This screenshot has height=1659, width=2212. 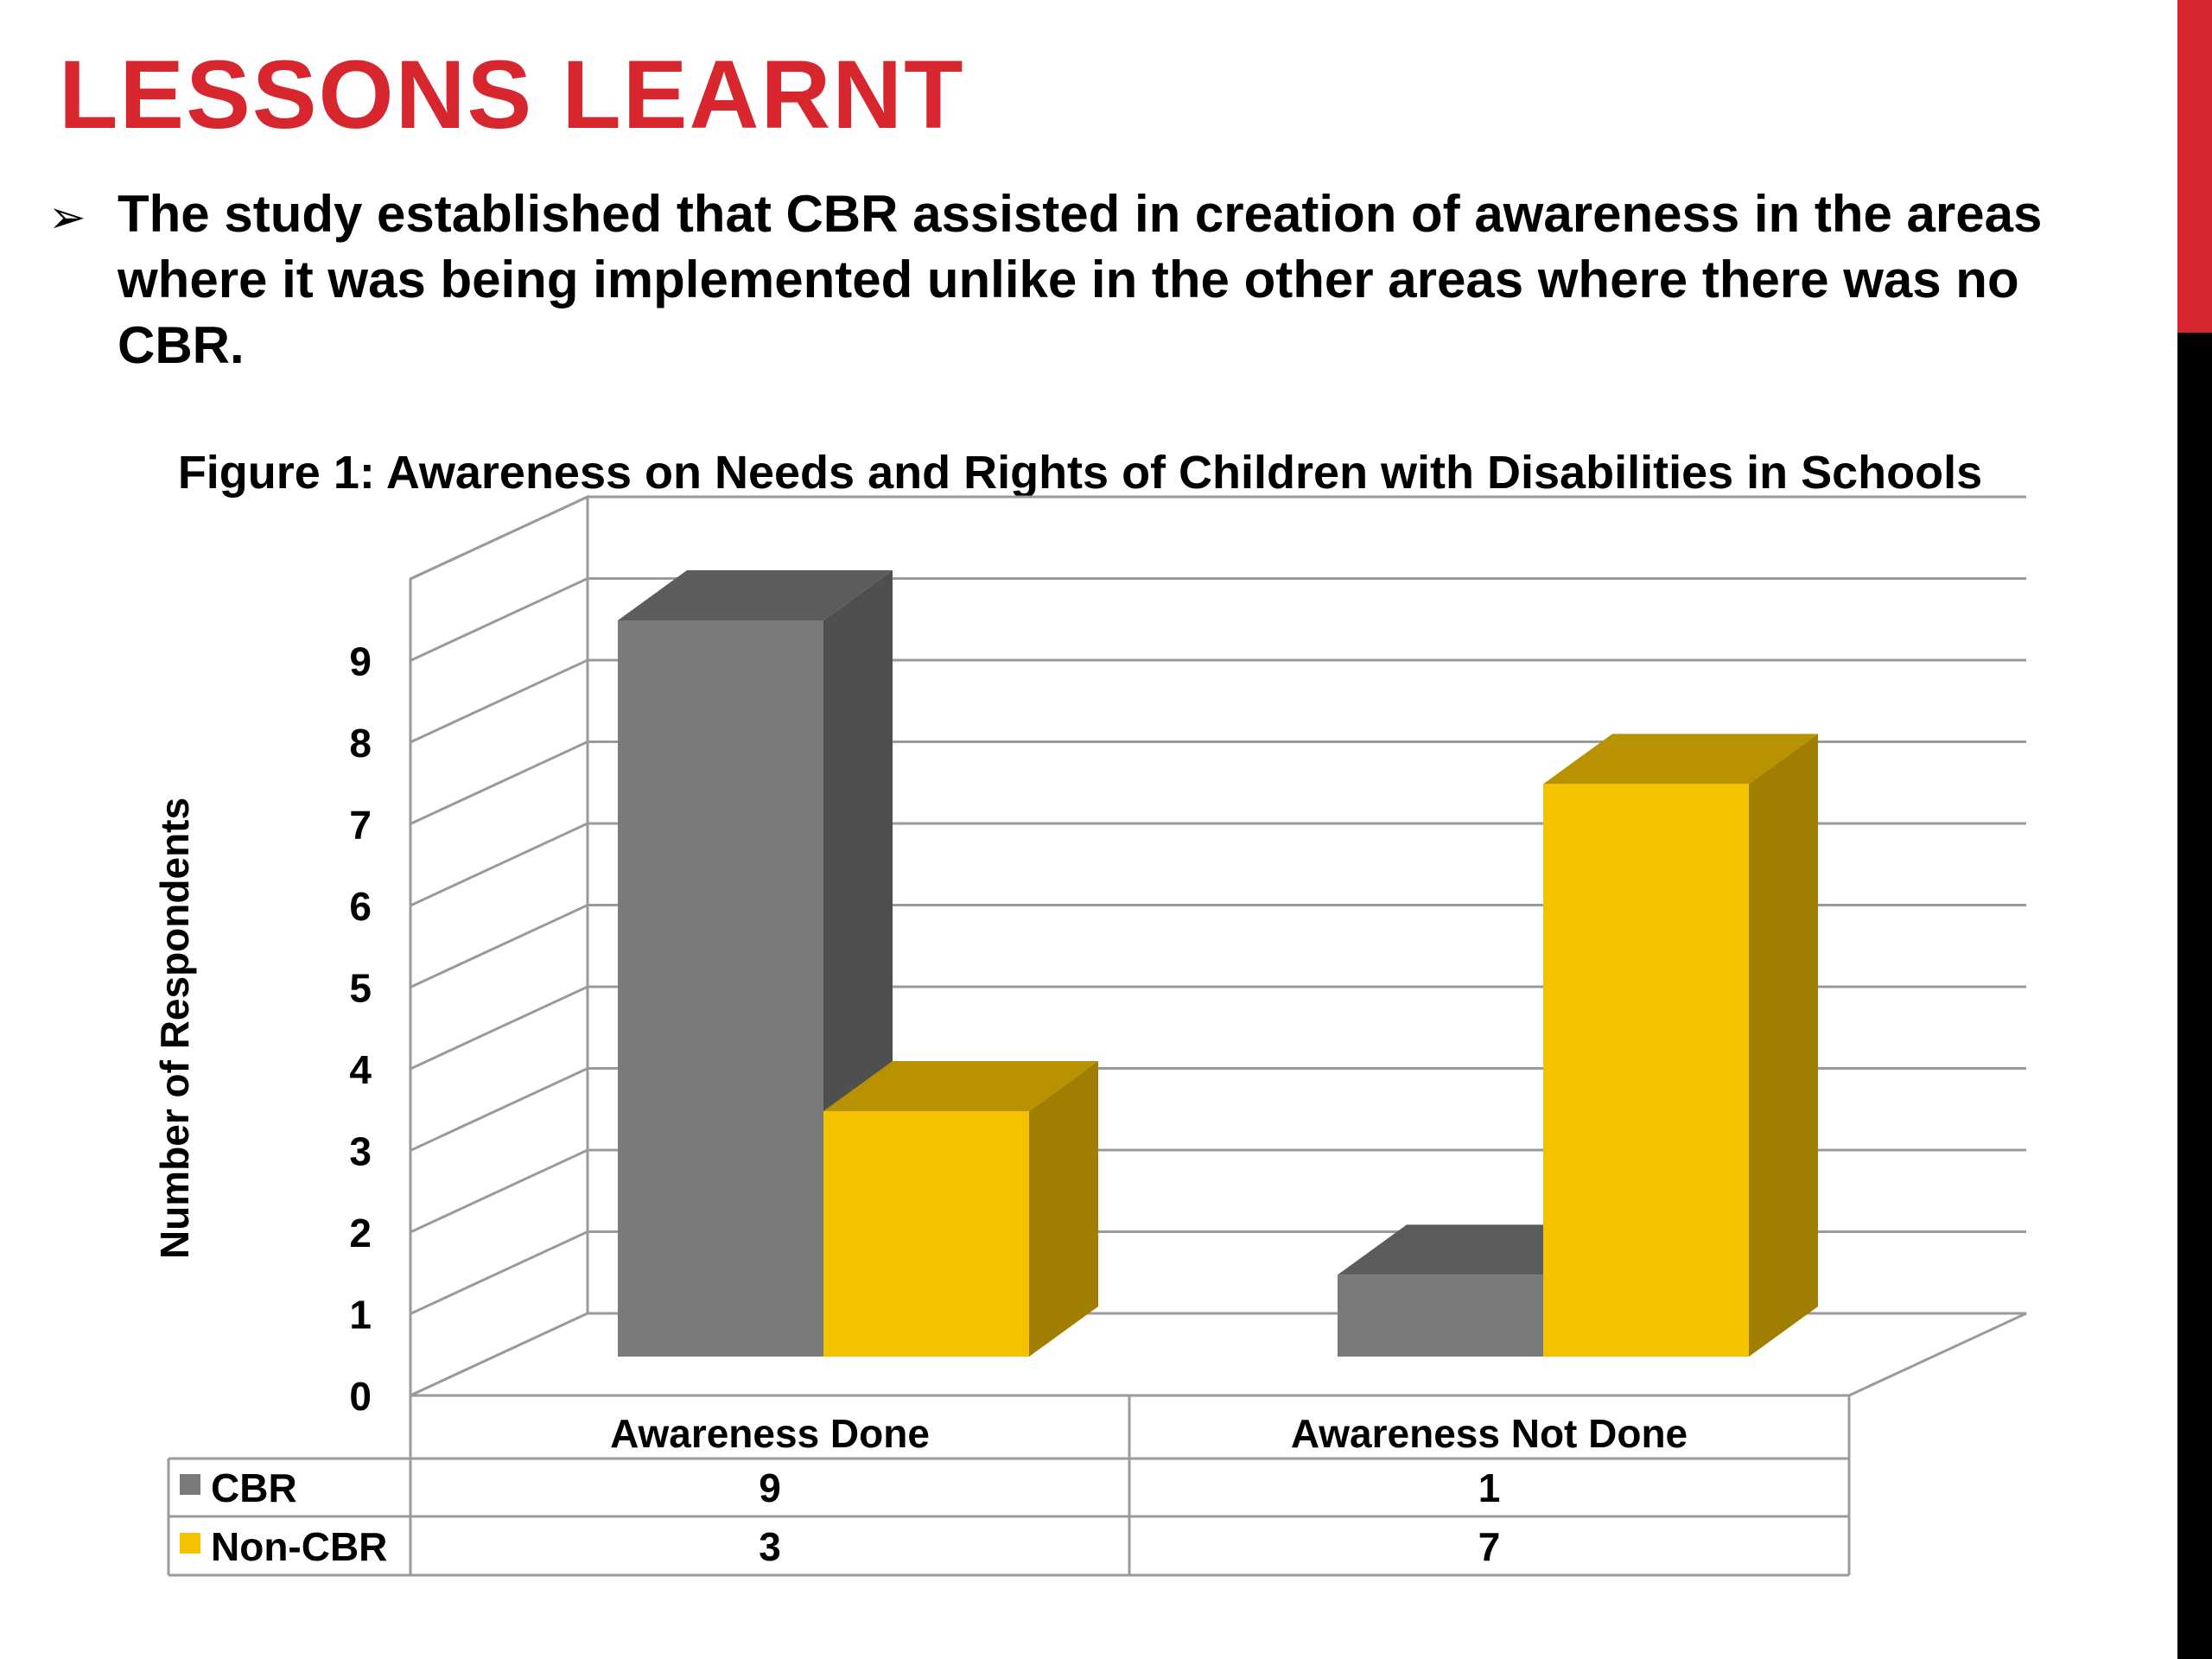 What do you see at coordinates (360, 1396) in the screenshot?
I see `y-tick-label: 0` at bounding box center [360, 1396].